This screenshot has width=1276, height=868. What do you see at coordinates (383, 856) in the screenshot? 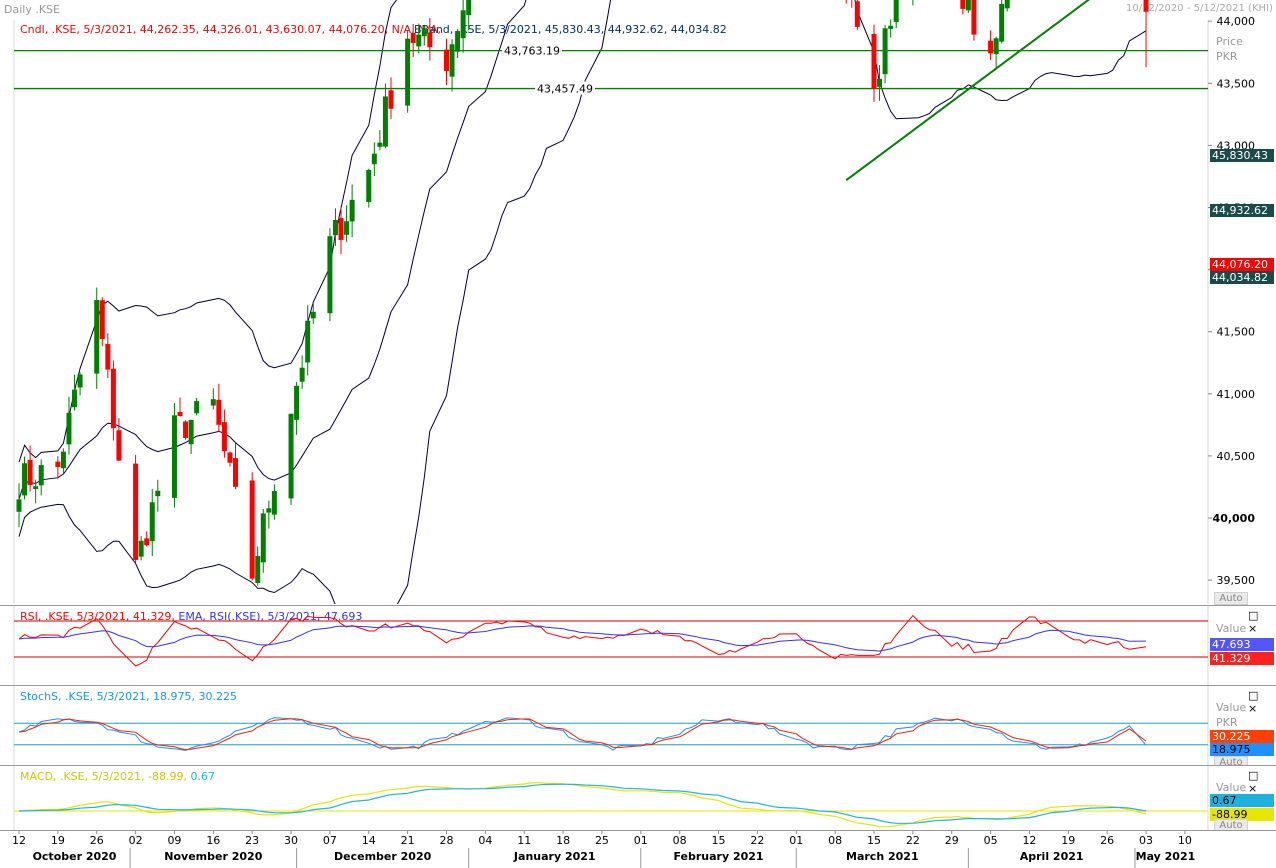
I see `x-month-label: December 2020` at bounding box center [383, 856].